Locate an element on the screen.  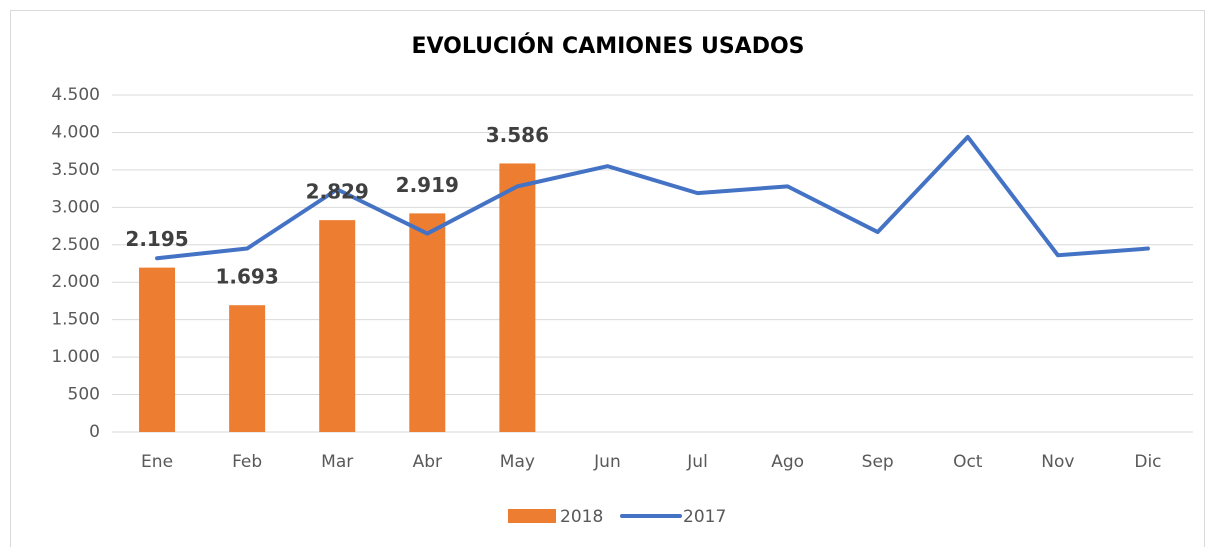
x-tick-label: Abr is located at coordinates (427, 462).